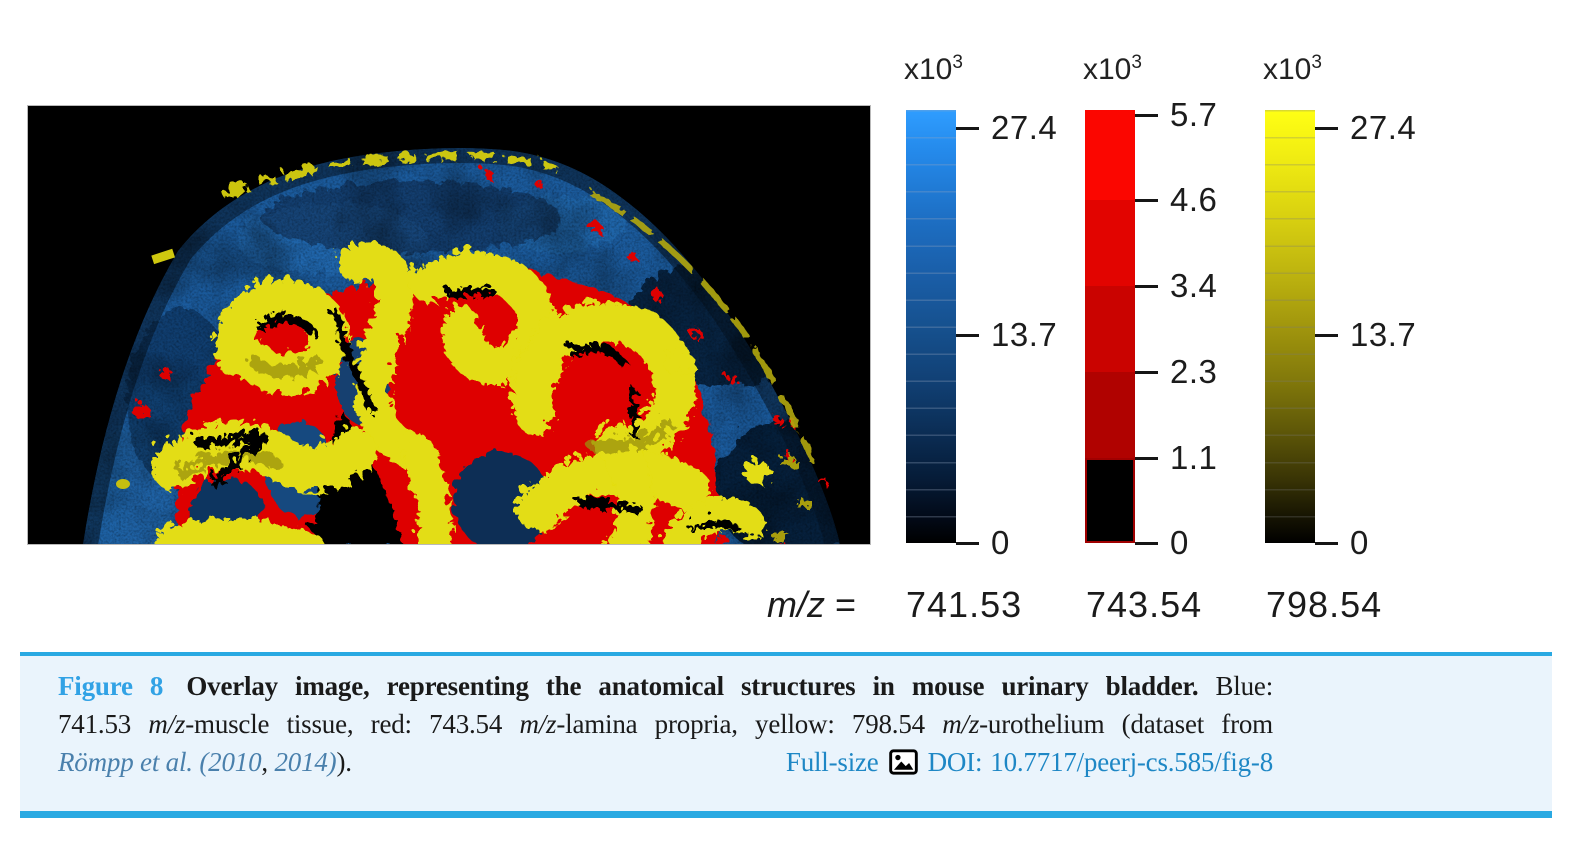  What do you see at coordinates (845, 604) in the screenshot?
I see `mz-equals: =` at bounding box center [845, 604].